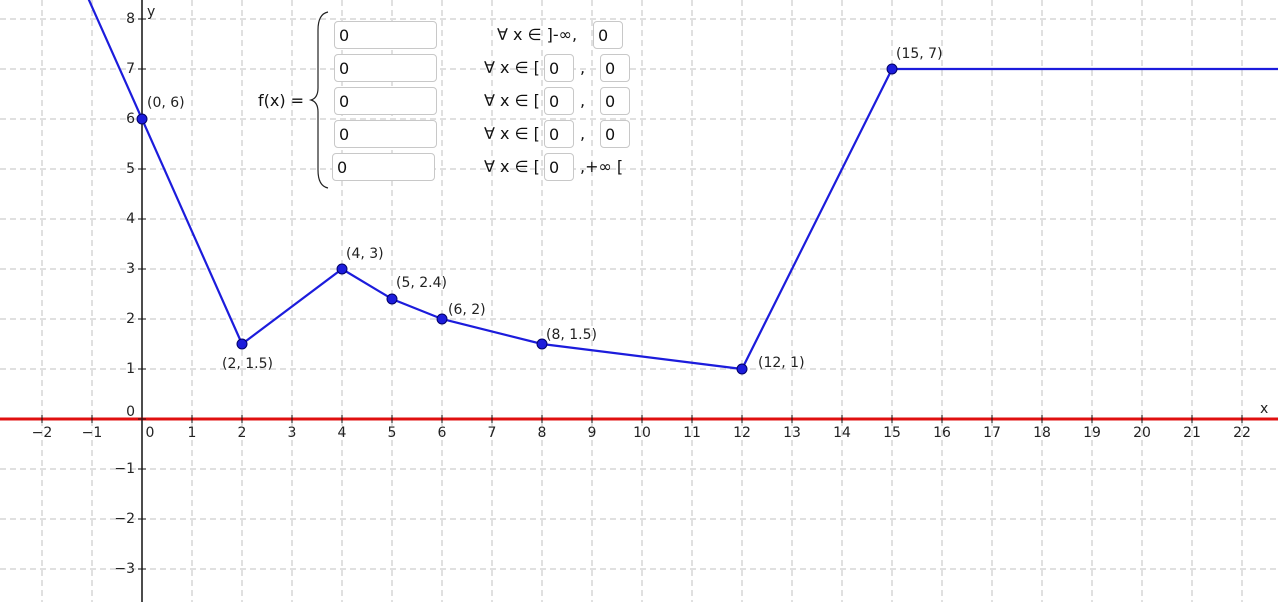 The image size is (1278, 602). What do you see at coordinates (892, 433) in the screenshot?
I see `x-tick-label: 15` at bounding box center [892, 433].